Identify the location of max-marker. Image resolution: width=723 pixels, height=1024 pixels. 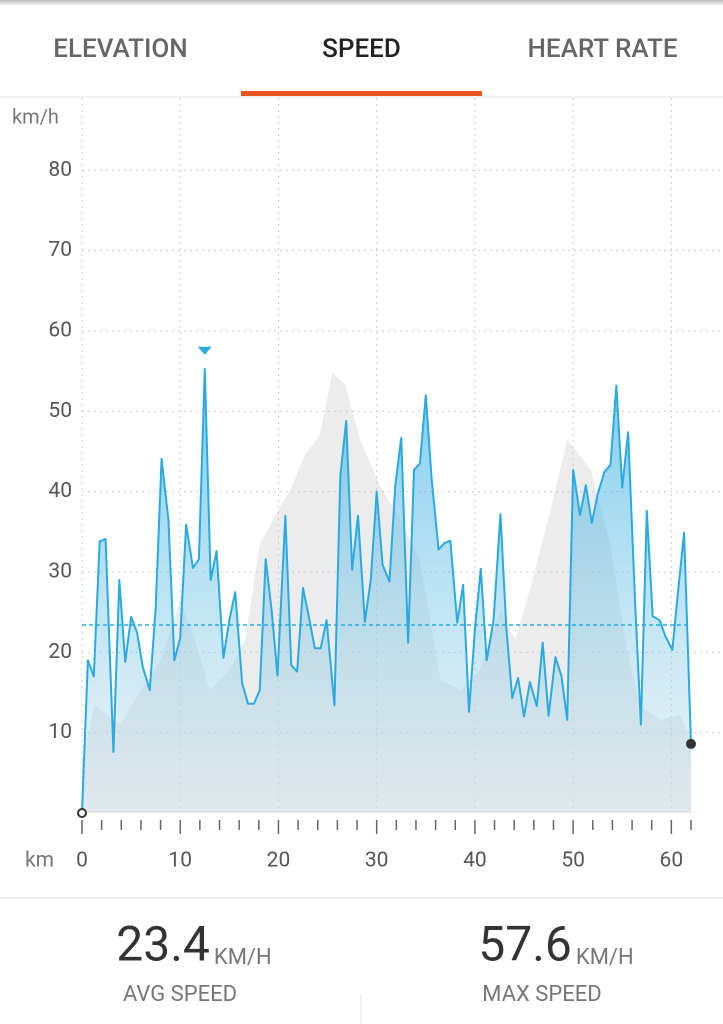
(204, 350).